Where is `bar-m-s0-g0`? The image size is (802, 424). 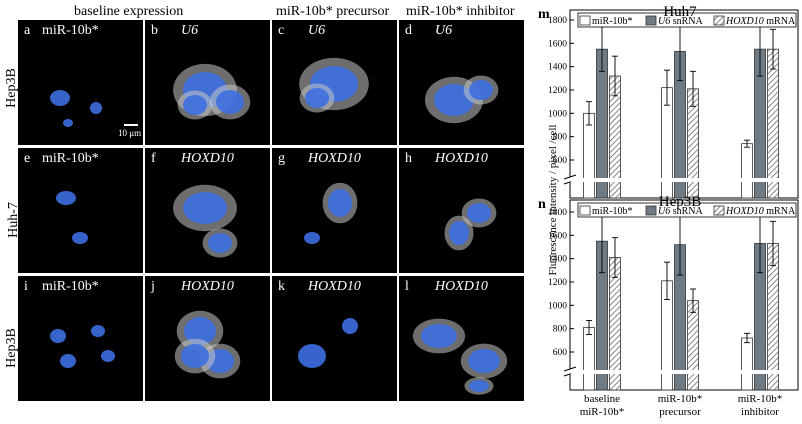 bar-m-s0-g0 is located at coordinates (589, 155).